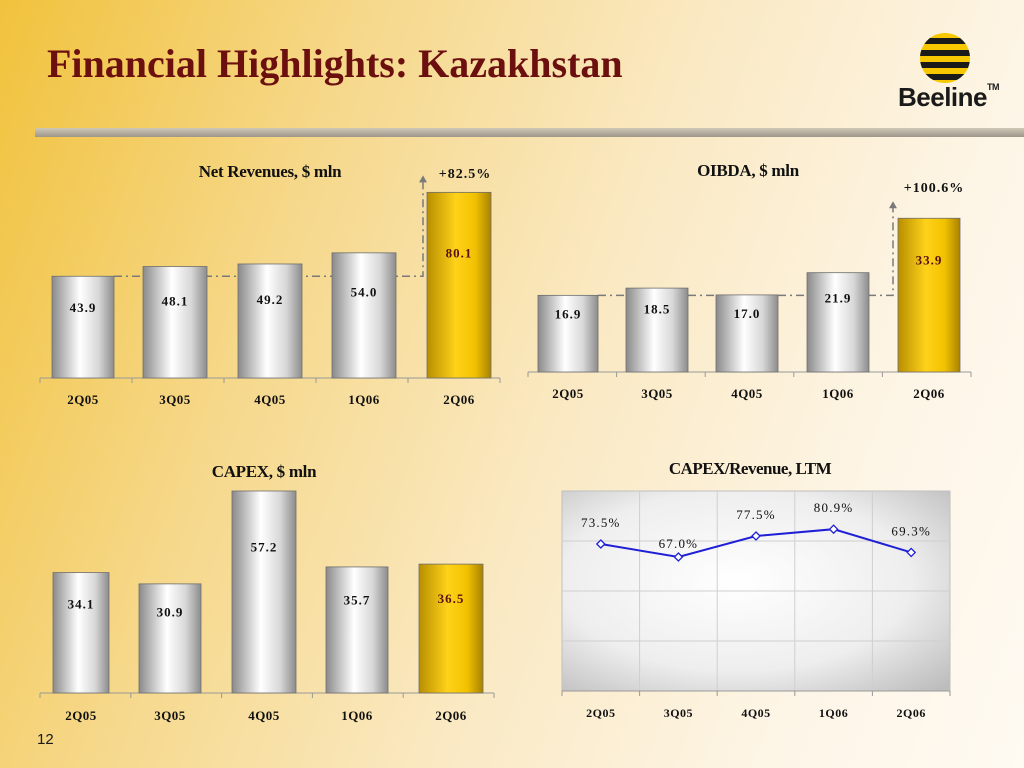 Image resolution: width=1024 pixels, height=768 pixels. I want to click on bar-value-label: 21.9, so click(838, 297).